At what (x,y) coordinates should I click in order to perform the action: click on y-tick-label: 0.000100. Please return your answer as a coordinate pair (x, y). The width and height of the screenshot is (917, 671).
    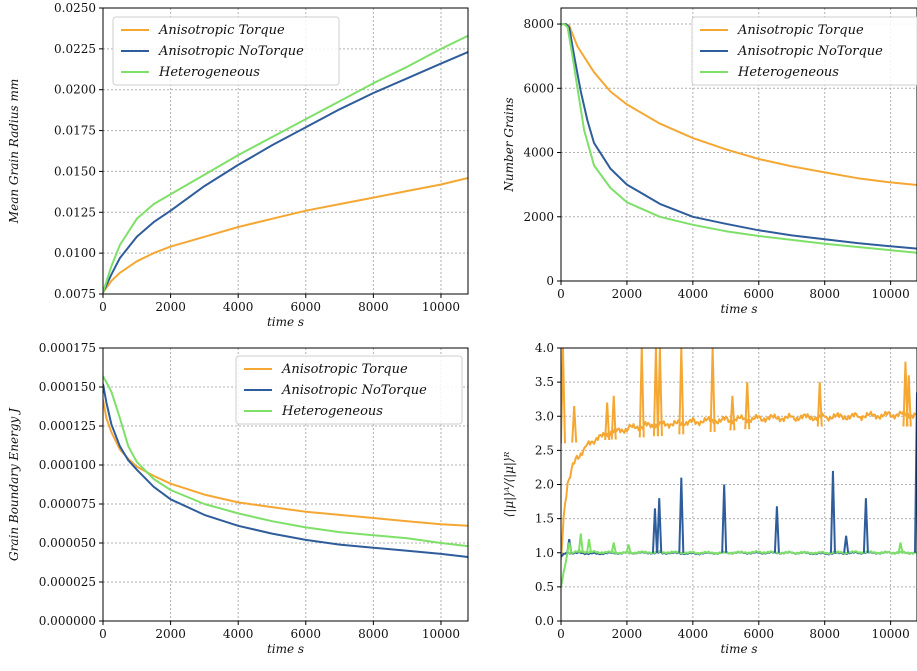
    Looking at the image, I should click on (67, 465).